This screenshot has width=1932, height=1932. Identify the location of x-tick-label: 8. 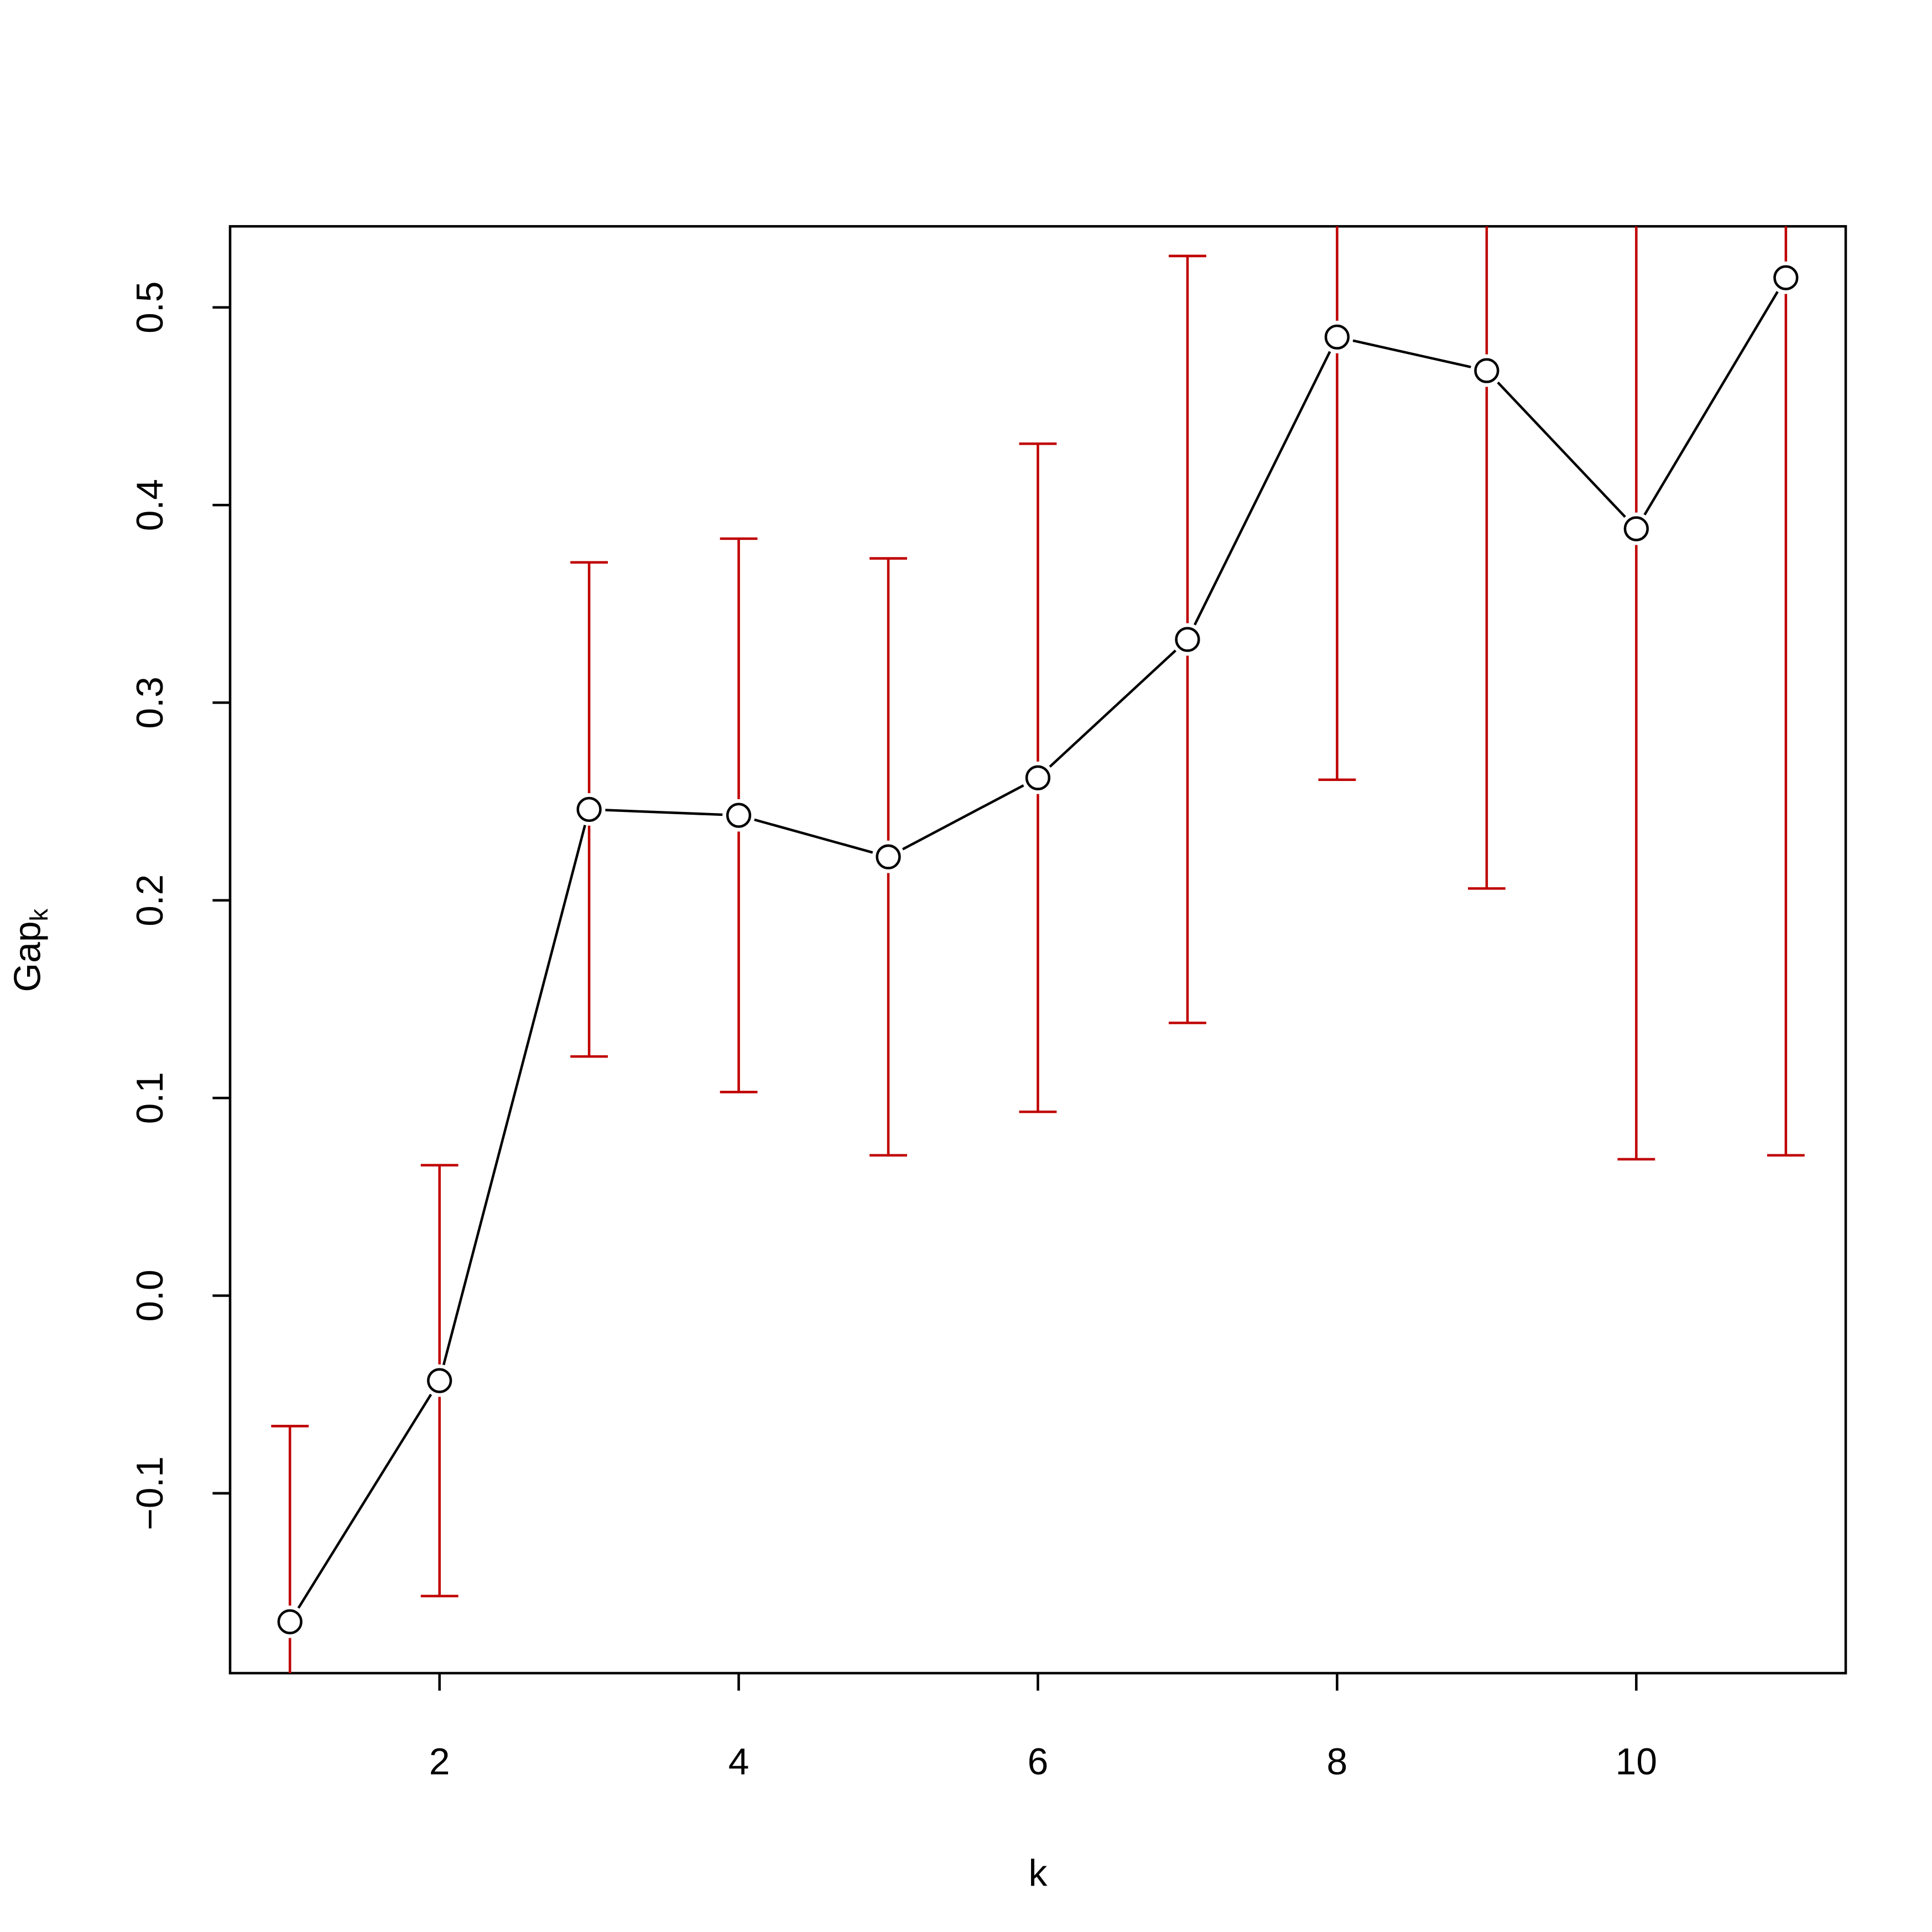
(1337, 1762).